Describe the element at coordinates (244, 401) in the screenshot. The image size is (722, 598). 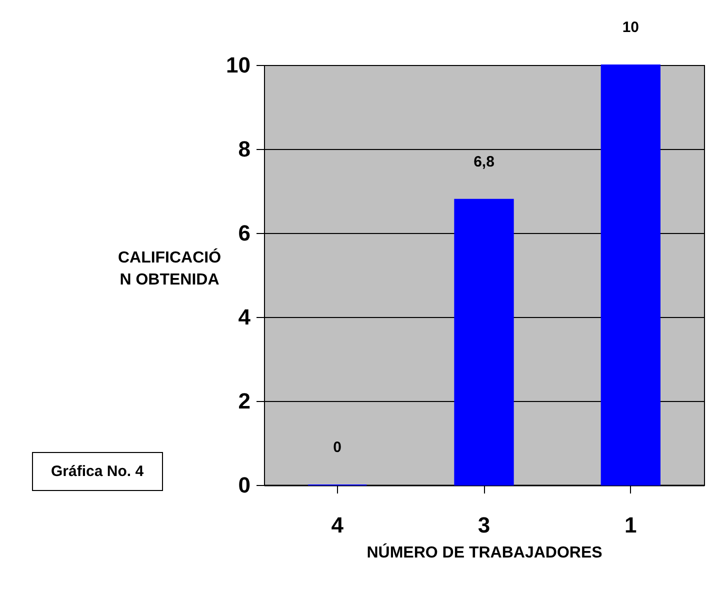
I see `y-tick-label: 2` at that location.